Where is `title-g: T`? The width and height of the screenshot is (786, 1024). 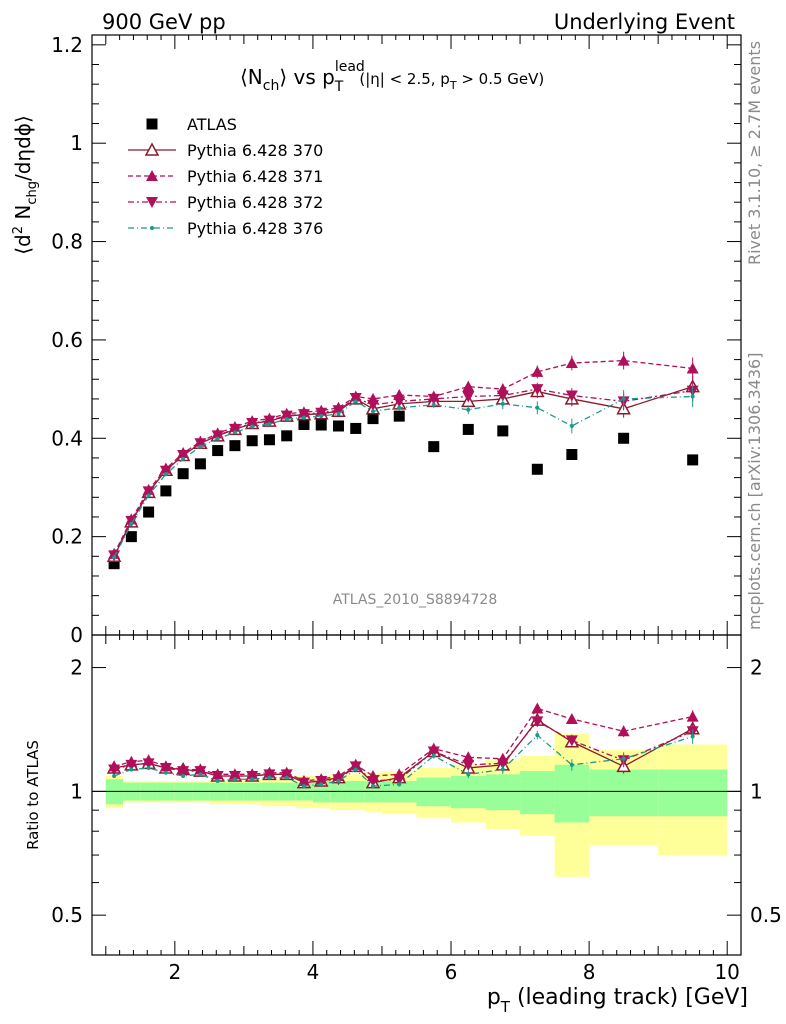
title-g: T is located at coordinates (453, 85).